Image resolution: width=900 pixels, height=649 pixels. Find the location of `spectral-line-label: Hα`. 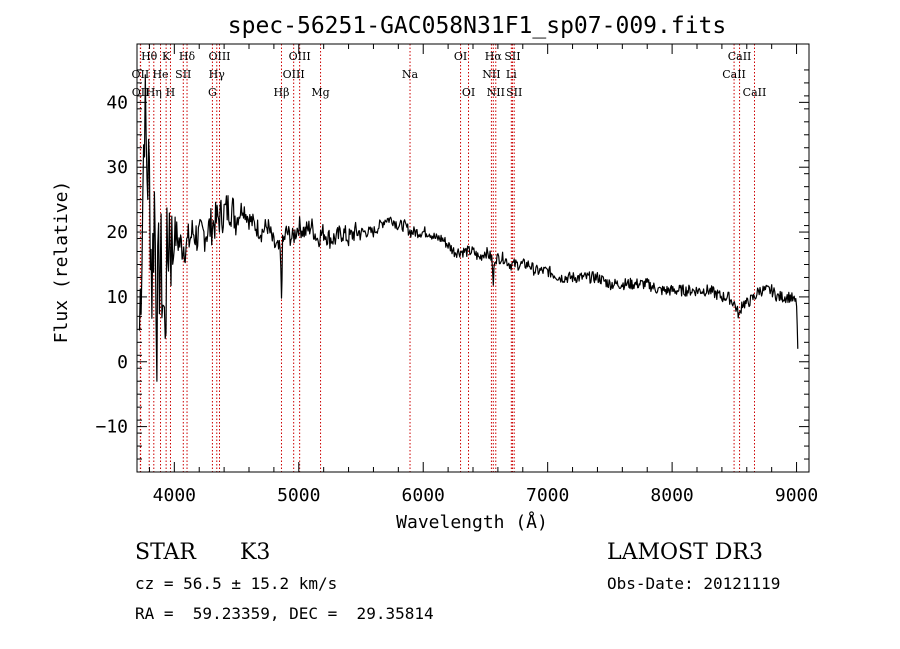

spectral-line-label: Hα is located at coordinates (494, 56).